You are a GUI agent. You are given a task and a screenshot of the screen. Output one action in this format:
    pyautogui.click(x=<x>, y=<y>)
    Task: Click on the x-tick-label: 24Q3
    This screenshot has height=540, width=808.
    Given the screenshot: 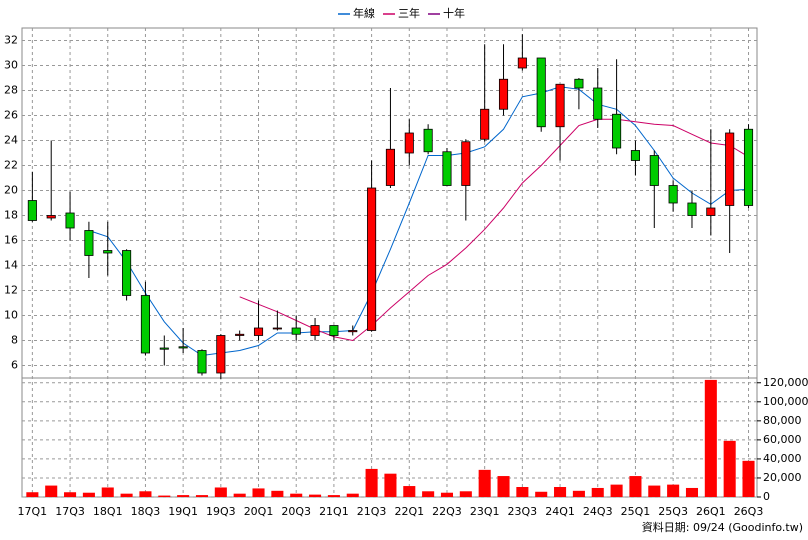 What is the action you would take?
    pyautogui.click(x=598, y=511)
    